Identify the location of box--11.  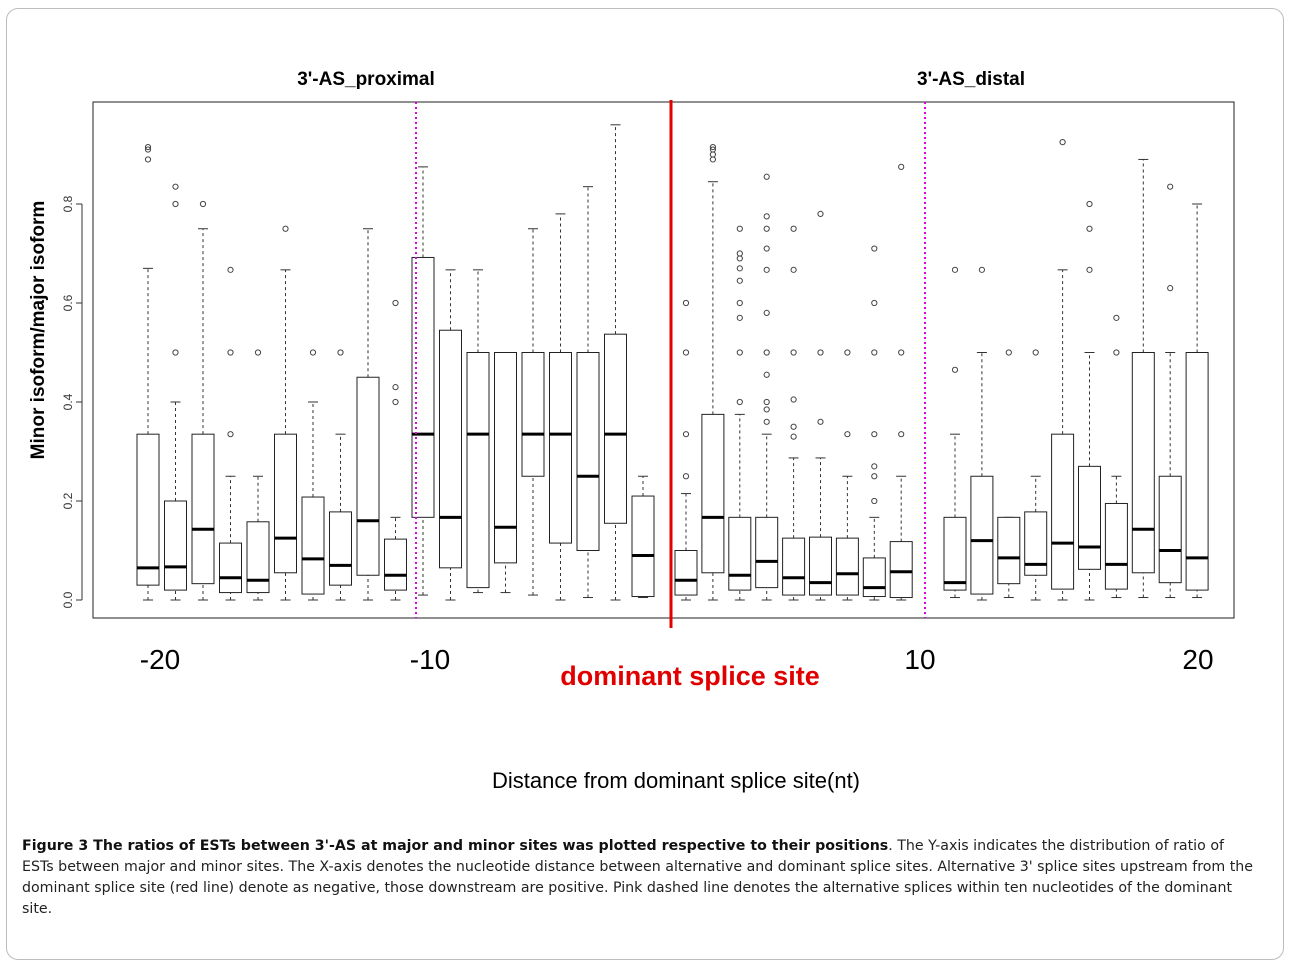
(395, 450).